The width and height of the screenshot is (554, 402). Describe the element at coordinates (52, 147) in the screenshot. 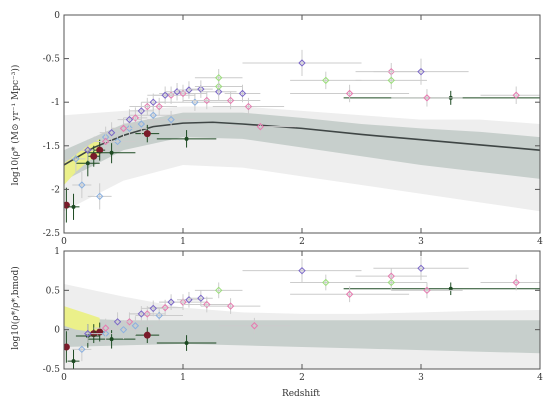

I see `y-tick-label: -1.5` at that location.